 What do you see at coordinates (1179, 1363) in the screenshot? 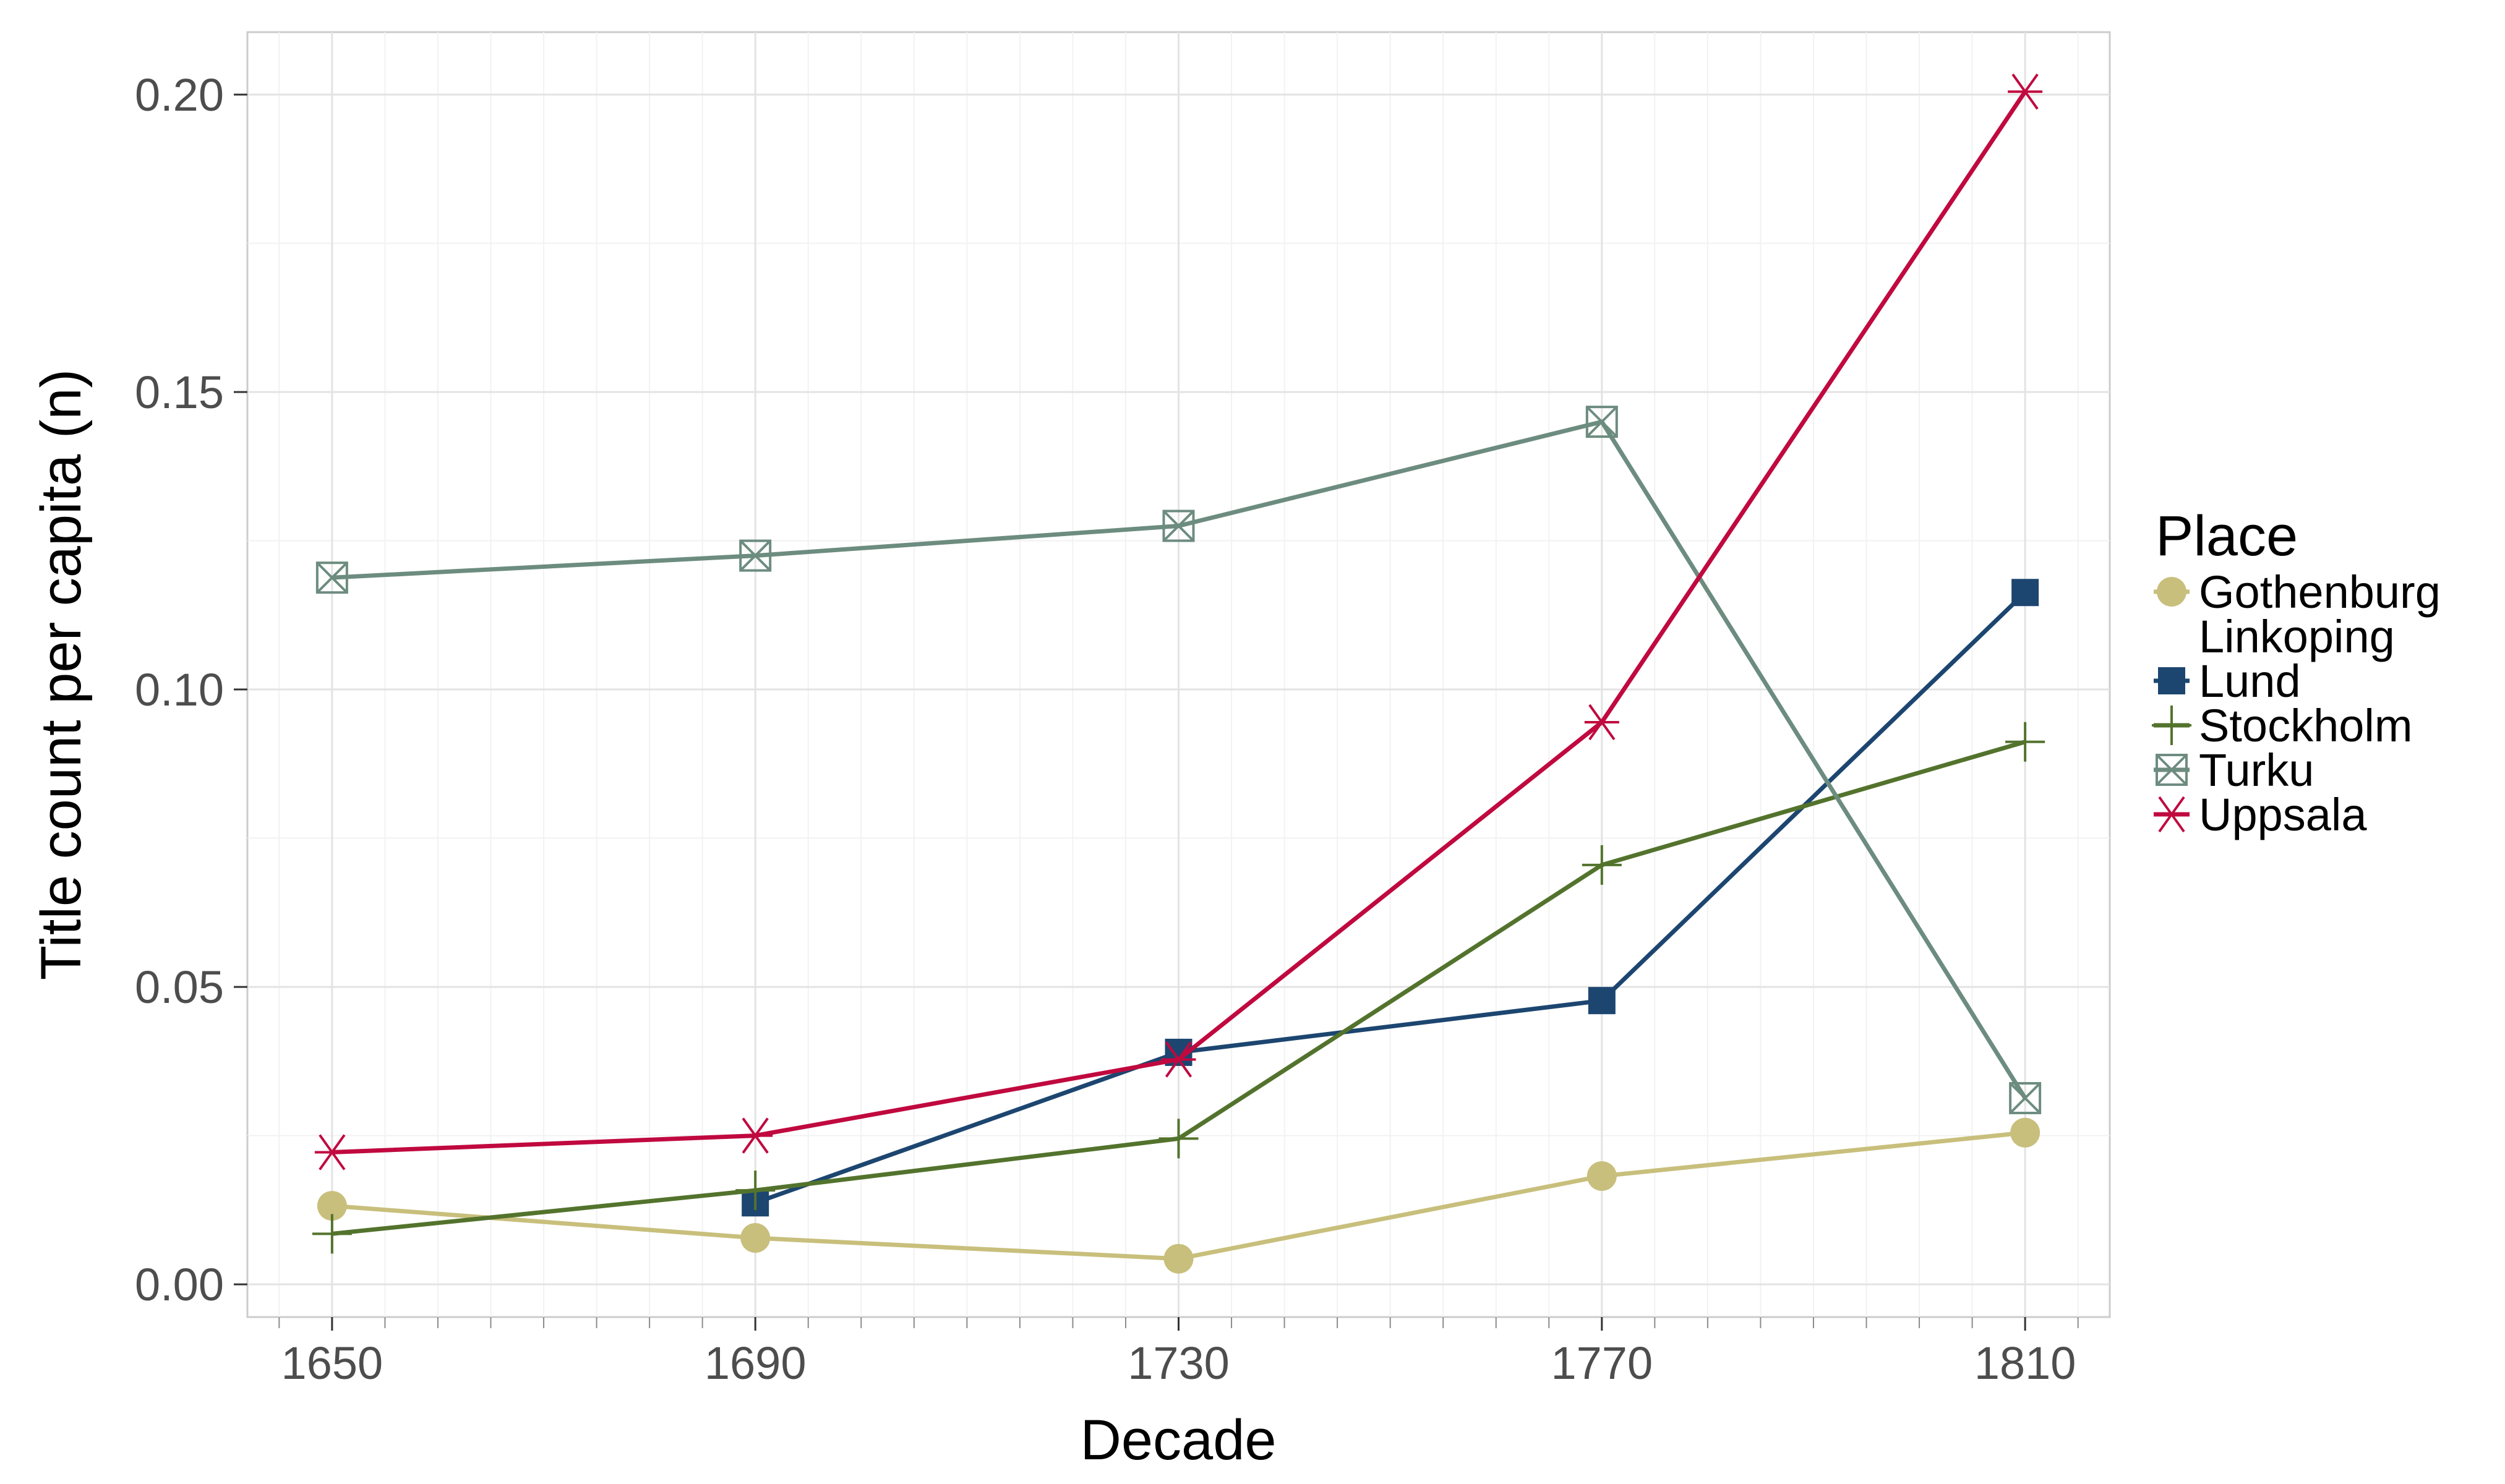
I see `x-tick-label: 1730` at bounding box center [1179, 1363].